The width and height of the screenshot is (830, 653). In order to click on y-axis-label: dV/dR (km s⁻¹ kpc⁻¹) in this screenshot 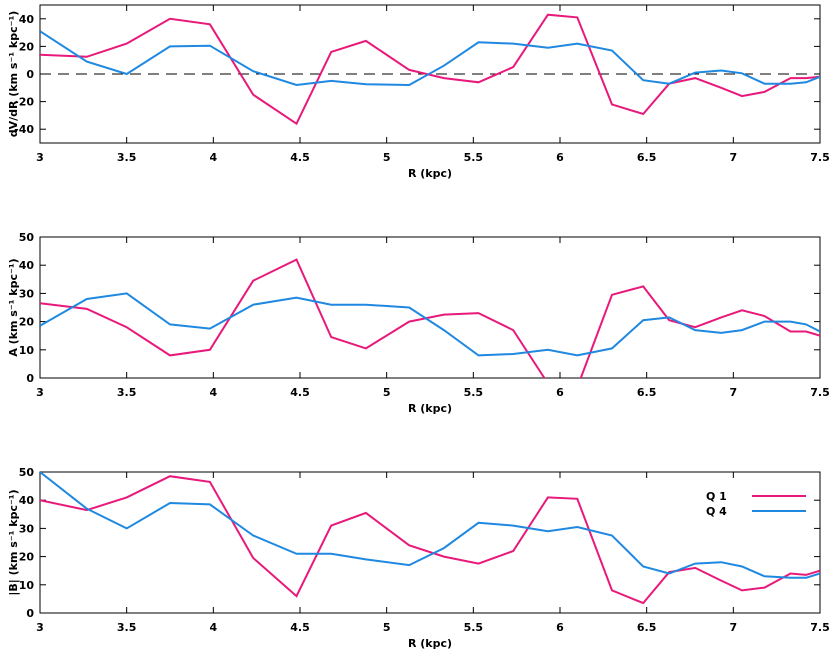, I will do `click(13, 74)`.